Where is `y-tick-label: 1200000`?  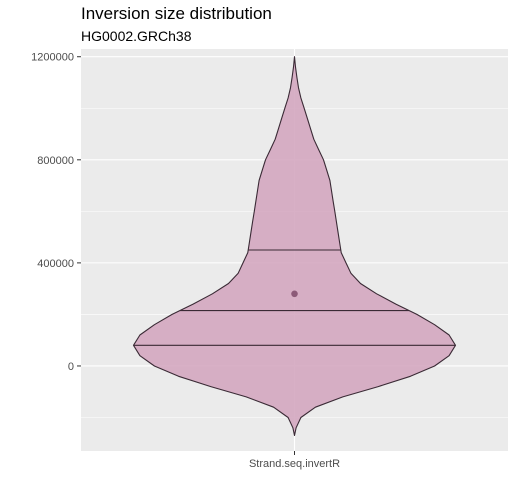 y-tick-label: 1200000 is located at coordinates (52, 58).